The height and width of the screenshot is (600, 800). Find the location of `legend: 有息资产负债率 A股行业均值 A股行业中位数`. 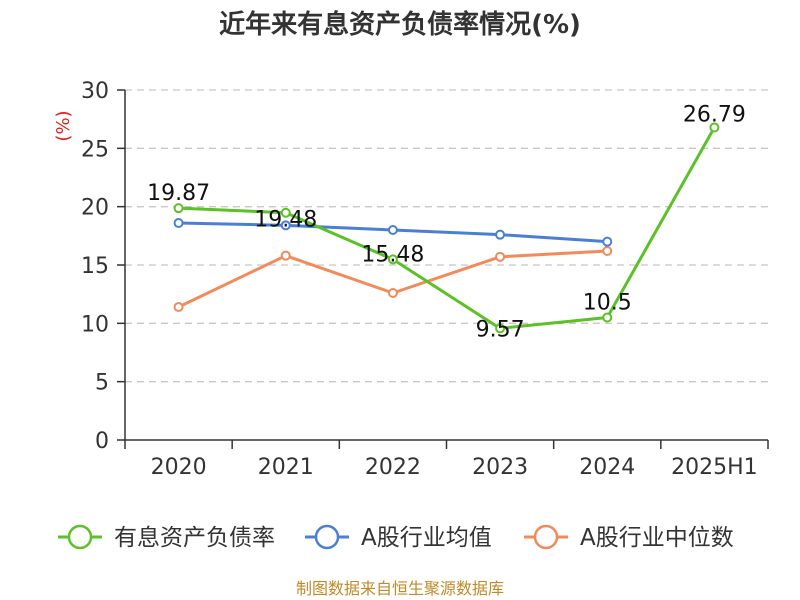

legend: 有息资产负债率 A股行业均值 A股行业中位数 is located at coordinates (396, 537).